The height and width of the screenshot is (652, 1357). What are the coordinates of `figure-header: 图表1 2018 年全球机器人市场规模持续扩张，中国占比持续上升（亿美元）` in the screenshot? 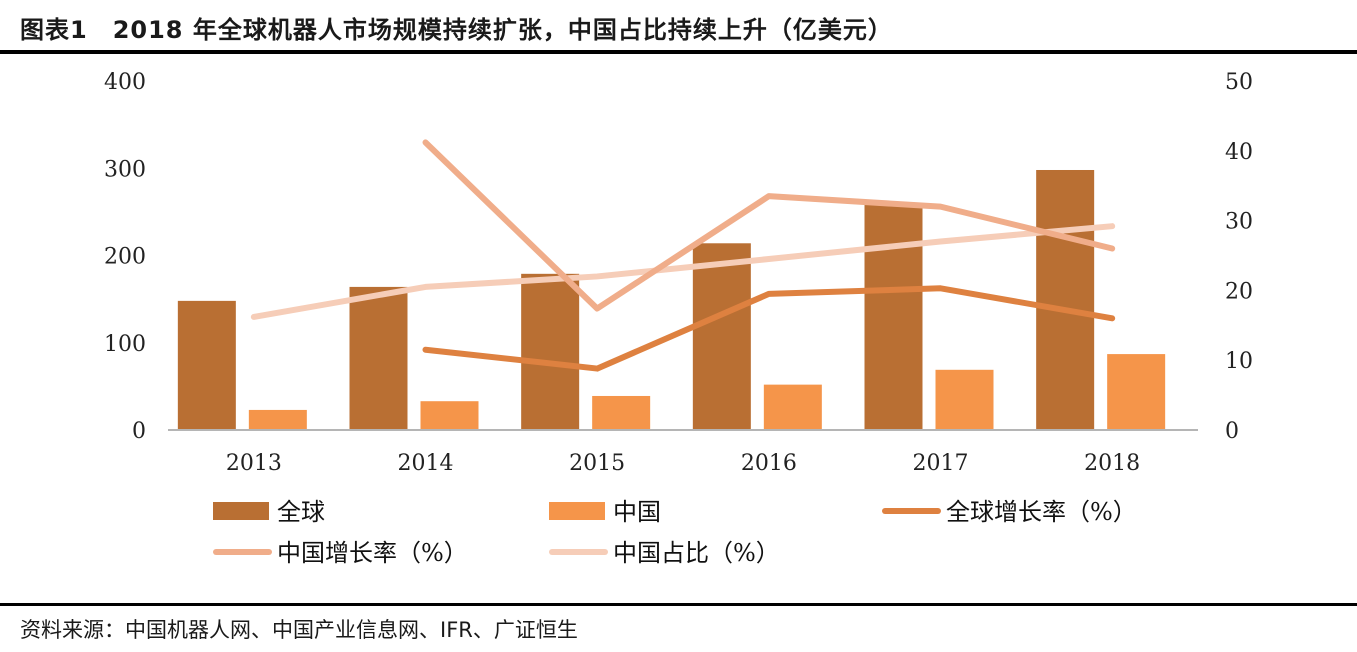 It's located at (678, 25).